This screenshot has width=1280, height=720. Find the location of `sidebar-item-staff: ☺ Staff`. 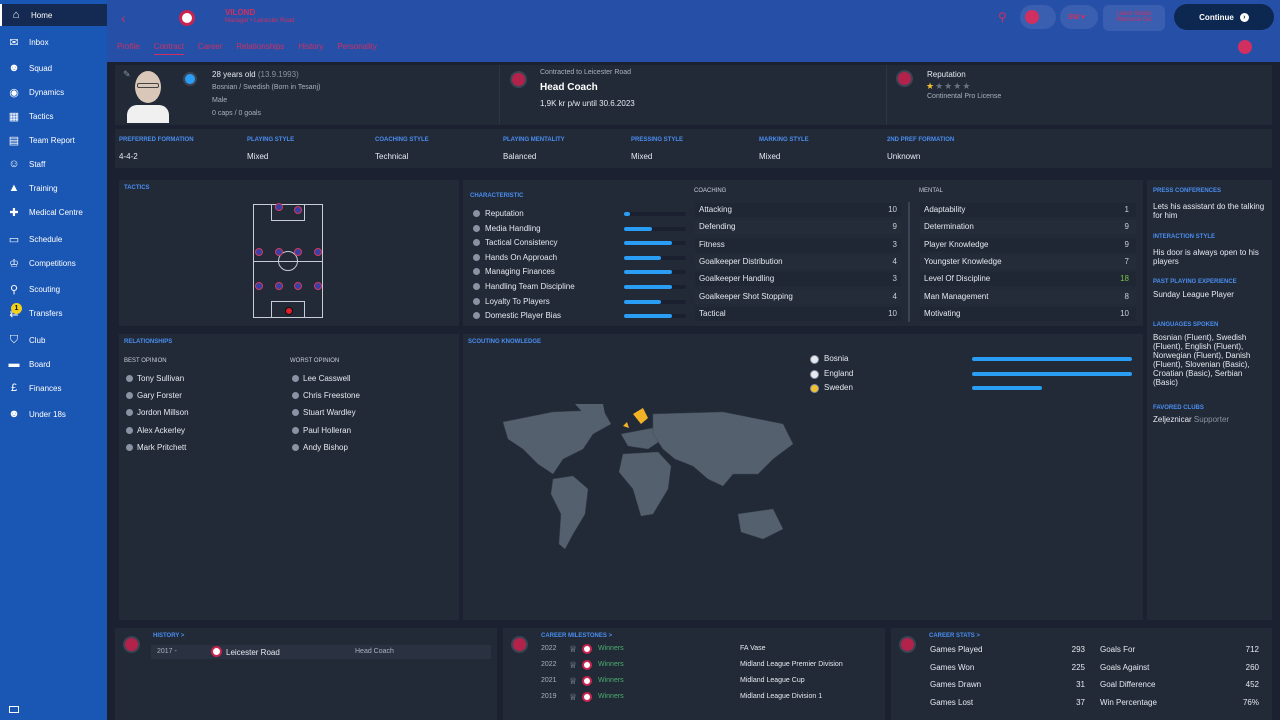

sidebar-item-staff: ☺ Staff is located at coordinates (53, 164).